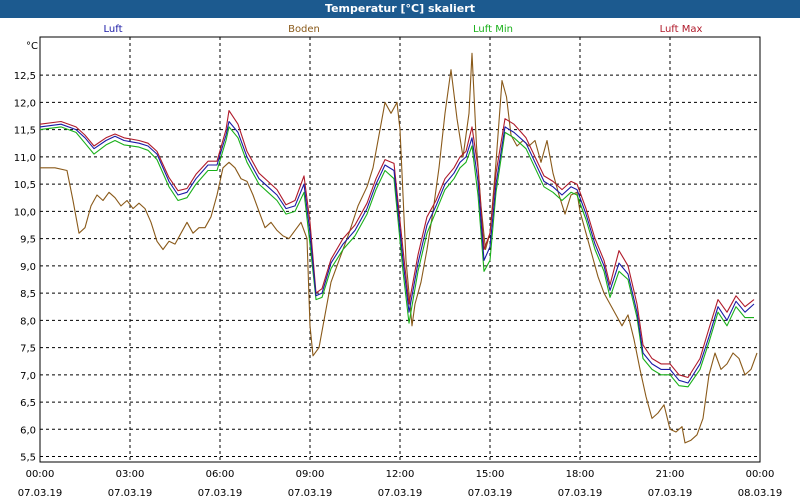 This screenshot has height=500, width=800. What do you see at coordinates (130, 474) in the screenshot?
I see `x-tick-time-label: 03:00` at bounding box center [130, 474].